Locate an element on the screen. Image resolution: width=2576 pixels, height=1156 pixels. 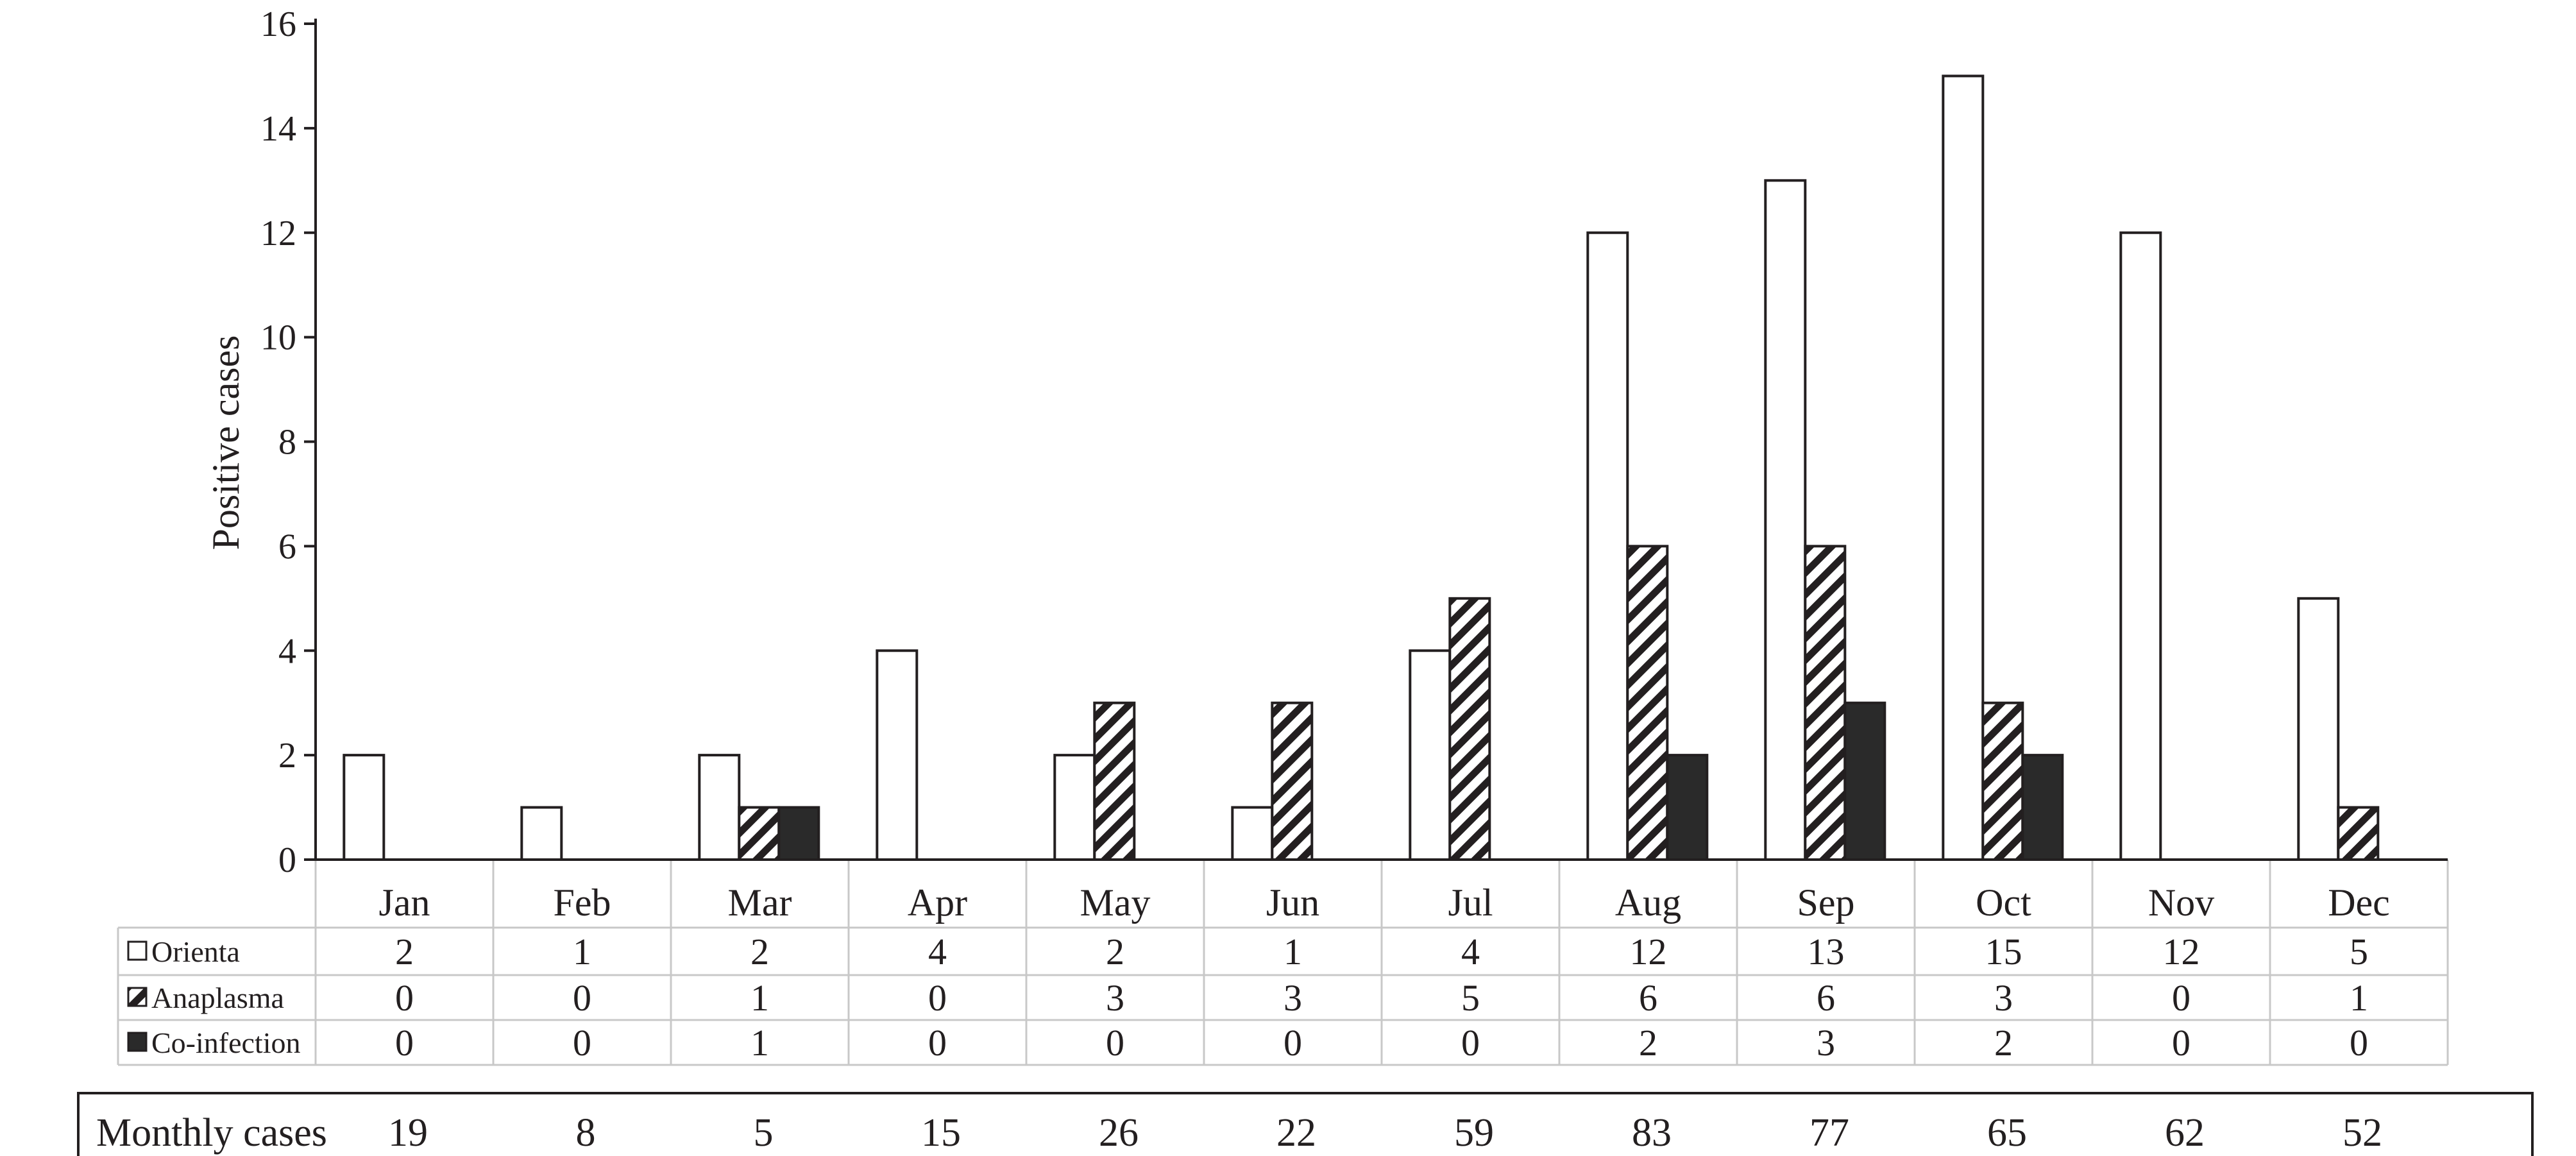
month-label-dec: Dec is located at coordinates (2359, 902).